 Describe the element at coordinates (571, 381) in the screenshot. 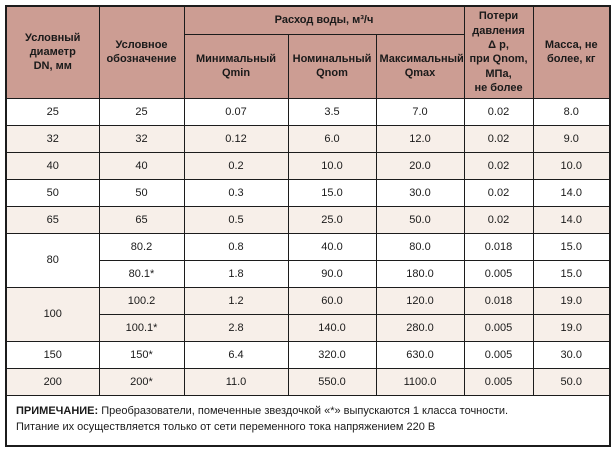

I see `mass-cell: 50.0` at that location.